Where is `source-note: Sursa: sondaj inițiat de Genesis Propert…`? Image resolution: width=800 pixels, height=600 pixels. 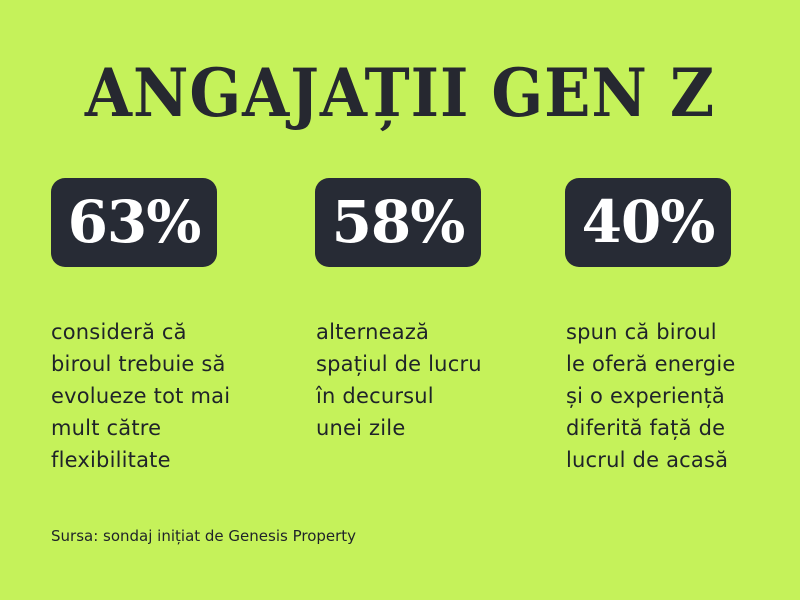 source-note: Sursa: sondaj inițiat de Genesis Propert… is located at coordinates (204, 536).